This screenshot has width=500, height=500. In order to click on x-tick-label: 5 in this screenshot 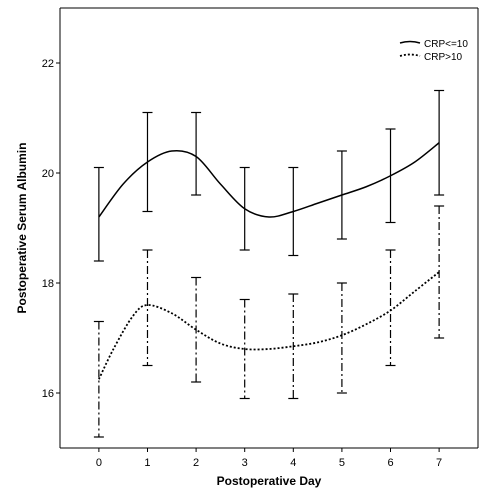, I will do `click(342, 463)`.